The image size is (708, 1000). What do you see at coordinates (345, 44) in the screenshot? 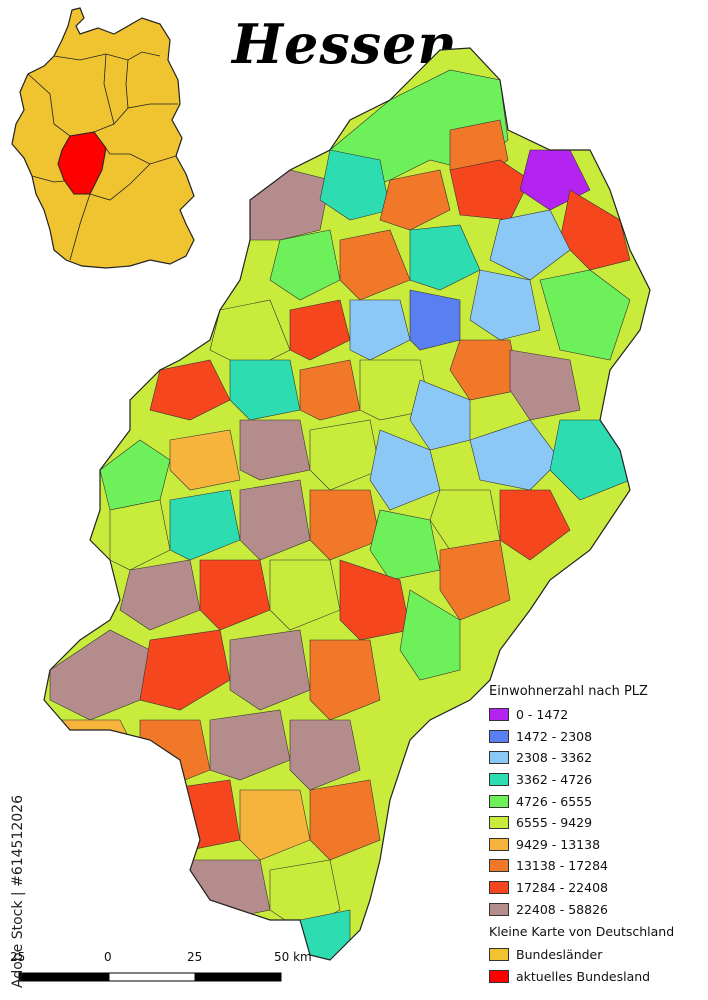
I see `map-title: Hessen` at bounding box center [345, 44].